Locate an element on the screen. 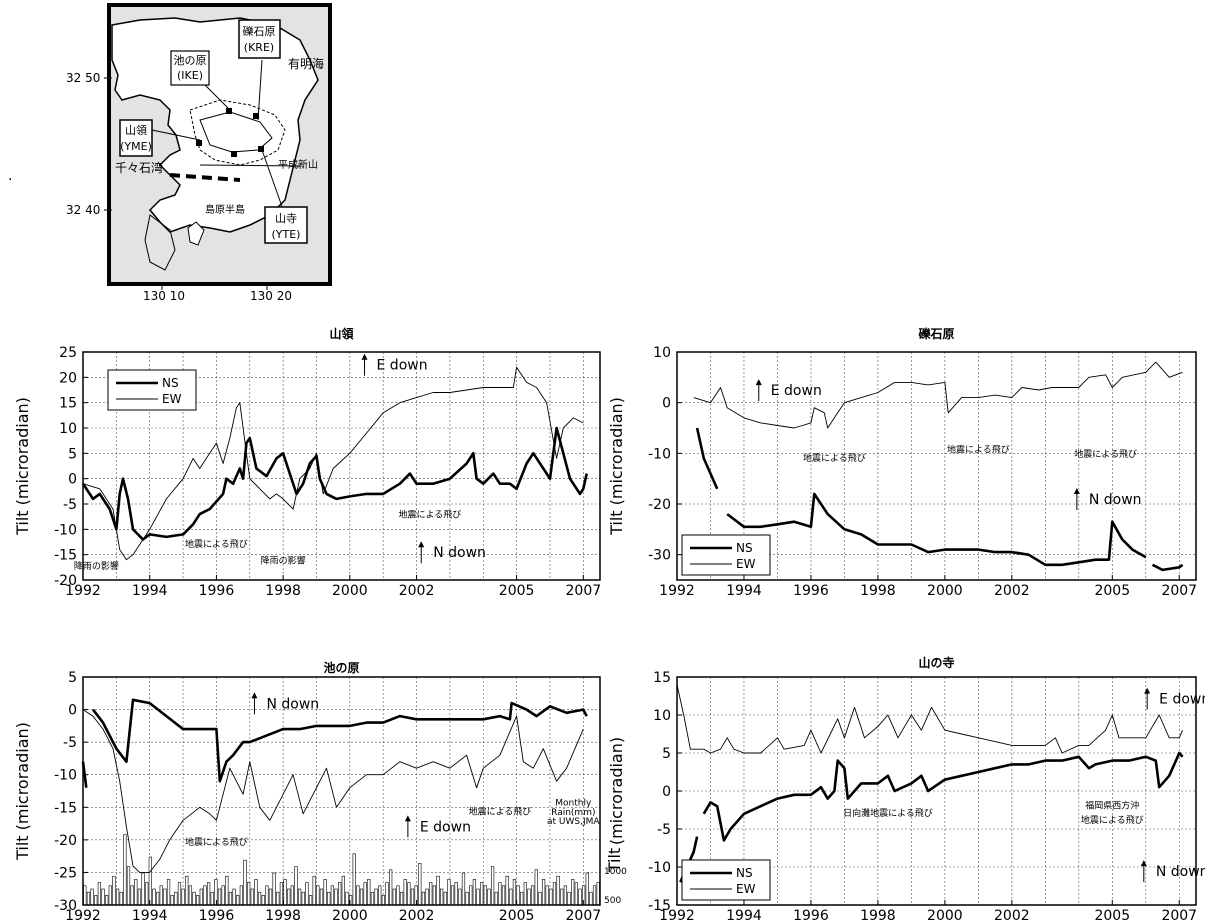  chart-title: 山の寺 is located at coordinates (936, 662).